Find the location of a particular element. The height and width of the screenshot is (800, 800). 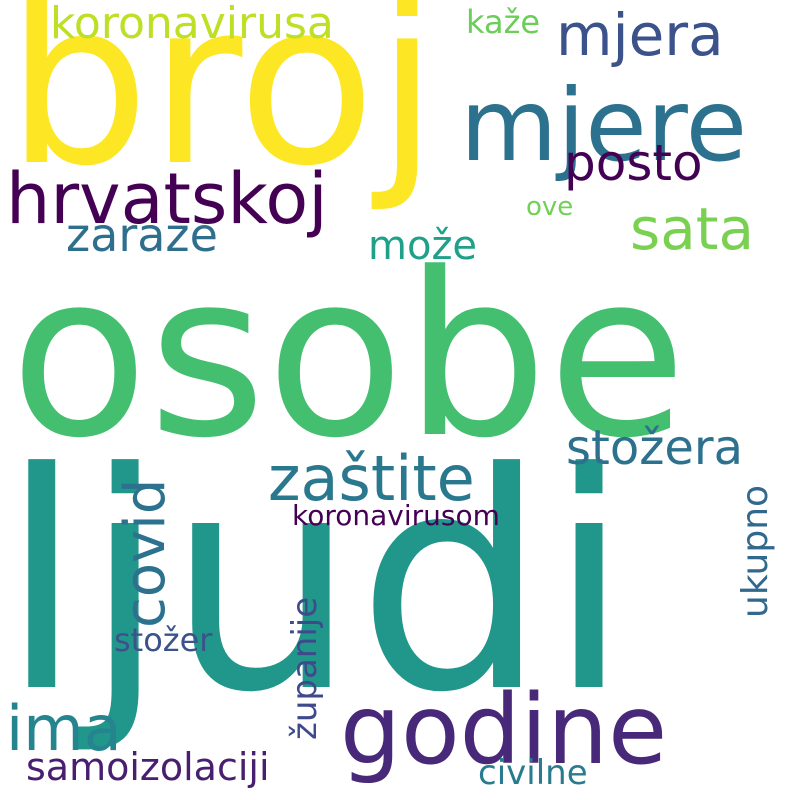

word-stozer: stožer is located at coordinates (163, 640).